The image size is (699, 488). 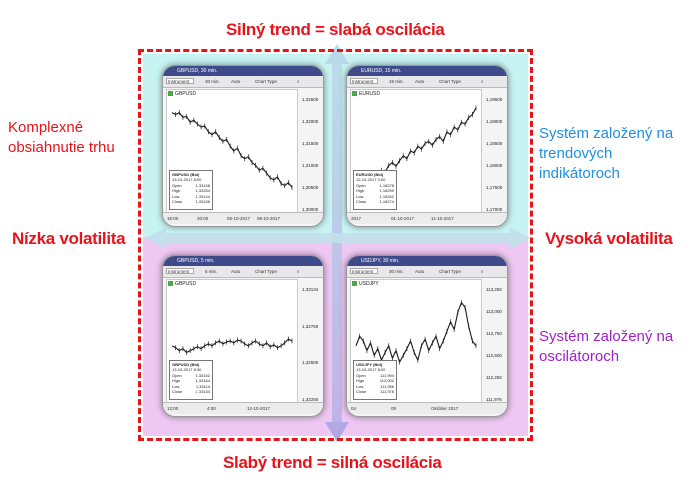 What do you see at coordinates (191, 375) in the screenshot?
I see `ohlc-row: Open 1,33152` at bounding box center [191, 375].